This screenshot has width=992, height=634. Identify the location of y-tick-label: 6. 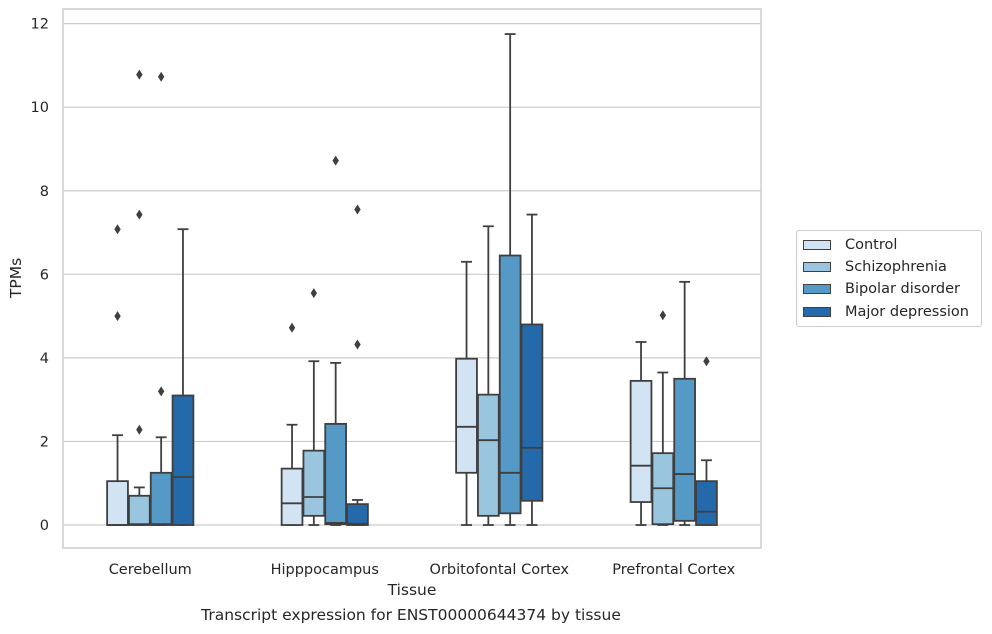
(44, 275).